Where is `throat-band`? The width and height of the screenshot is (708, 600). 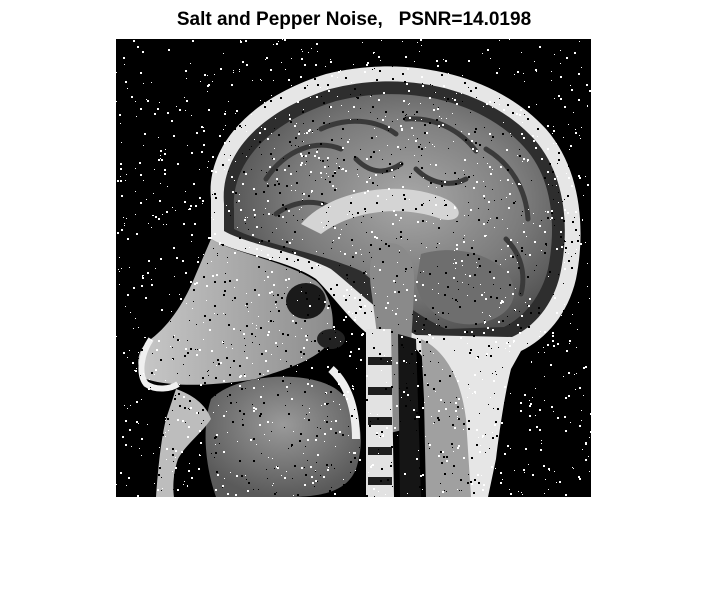
throat-band is located at coordinates (344, 403).